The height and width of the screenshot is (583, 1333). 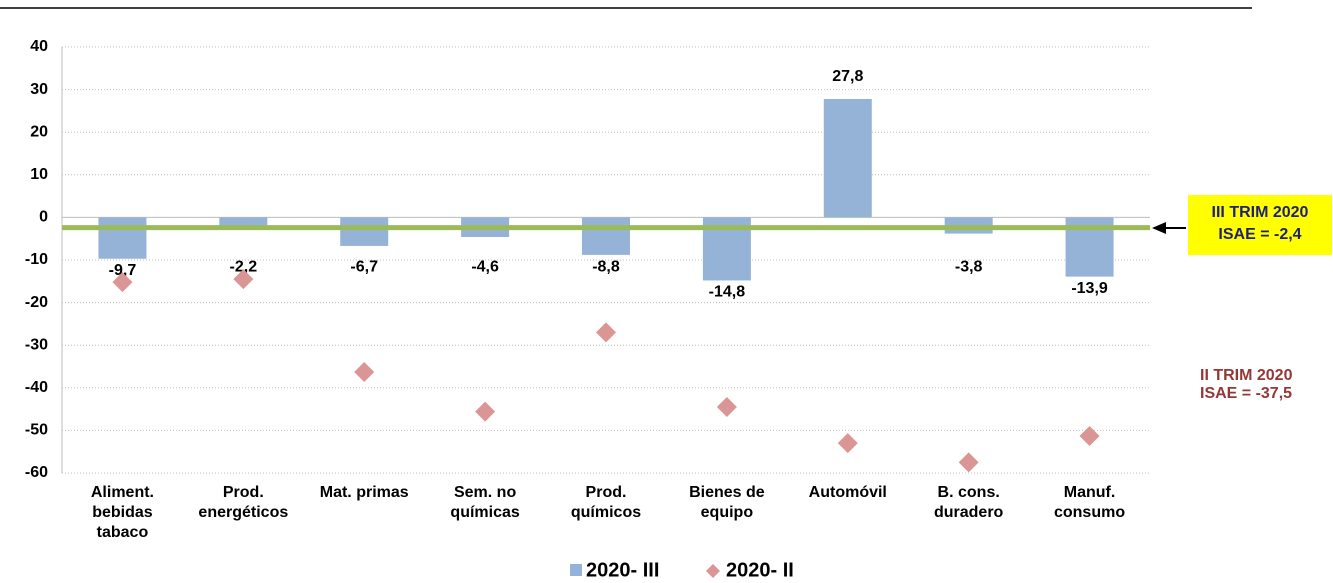 What do you see at coordinates (36, 387) in the screenshot?
I see `y-tick-label: -40` at bounding box center [36, 387].